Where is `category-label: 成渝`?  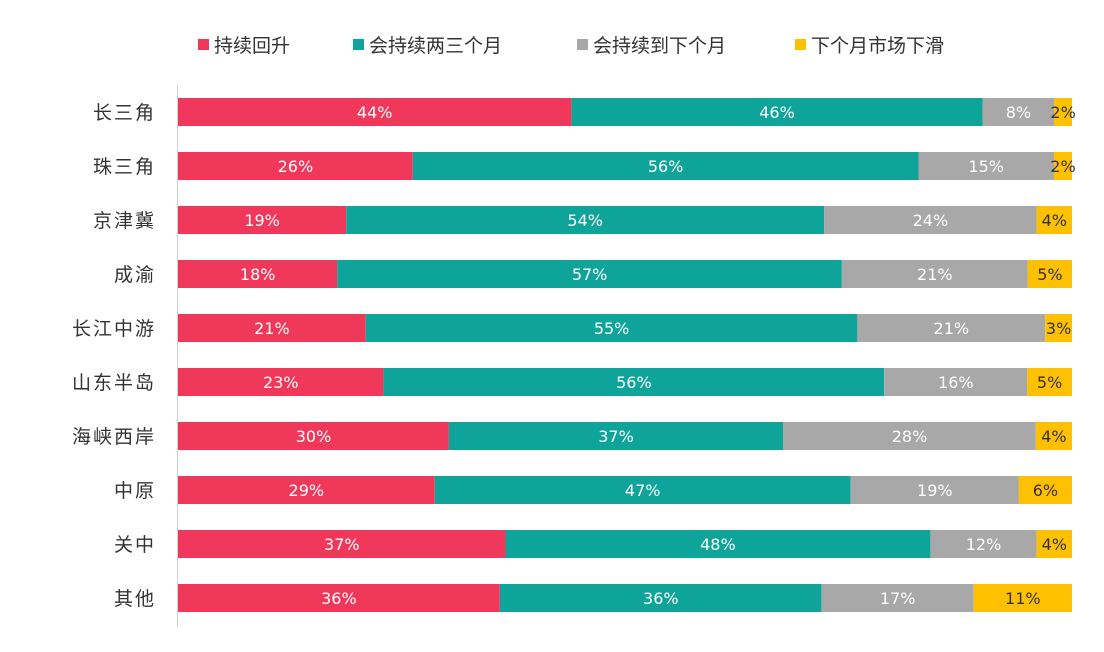
category-label: 成渝 is located at coordinates (135, 275).